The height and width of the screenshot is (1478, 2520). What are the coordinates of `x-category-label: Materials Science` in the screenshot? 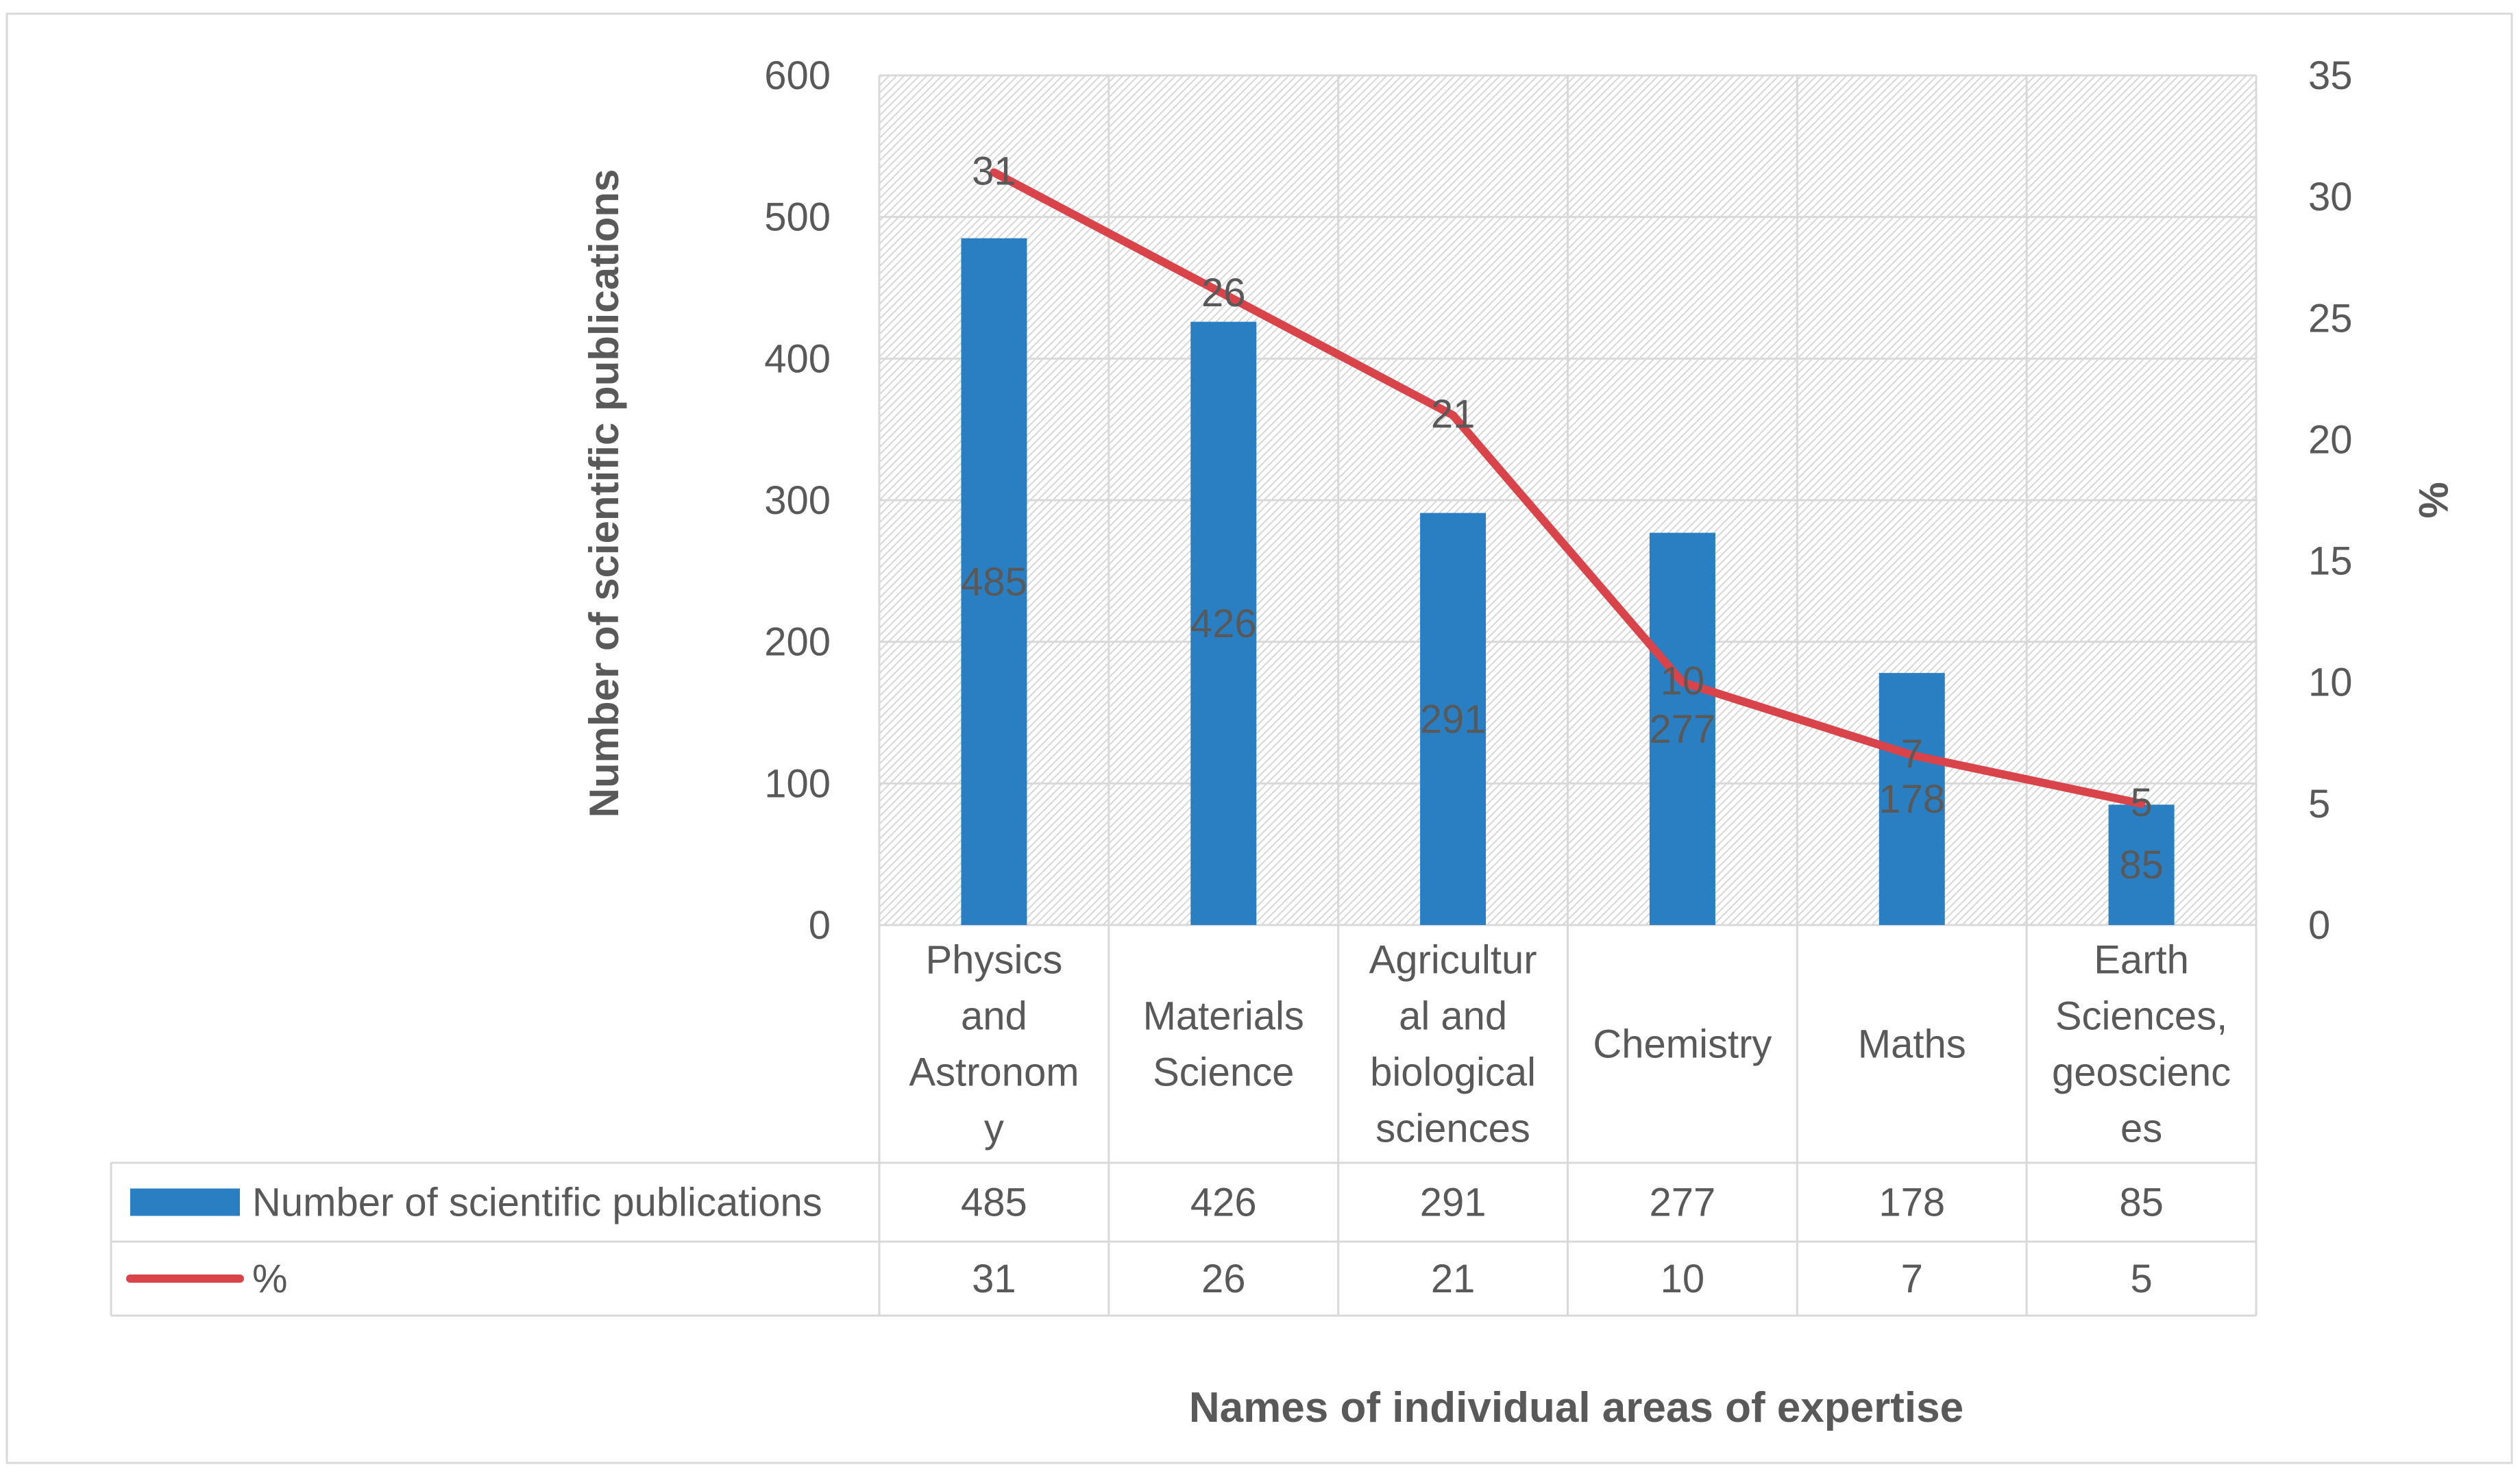 It's located at (1223, 1044).